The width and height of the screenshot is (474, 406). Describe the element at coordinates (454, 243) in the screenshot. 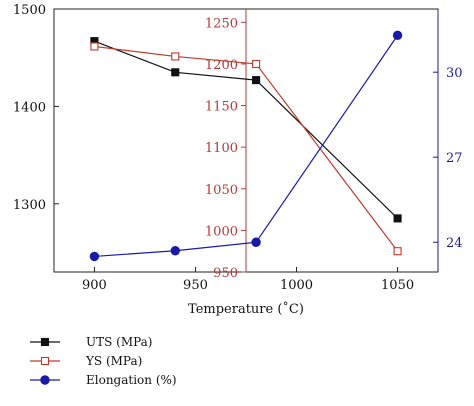

I see `right-tick-label: 24` at that location.